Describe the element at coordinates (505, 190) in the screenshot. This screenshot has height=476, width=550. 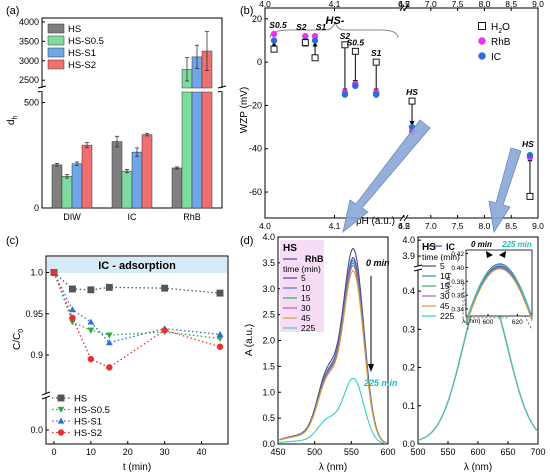
I see `link-arrow-right` at that location.